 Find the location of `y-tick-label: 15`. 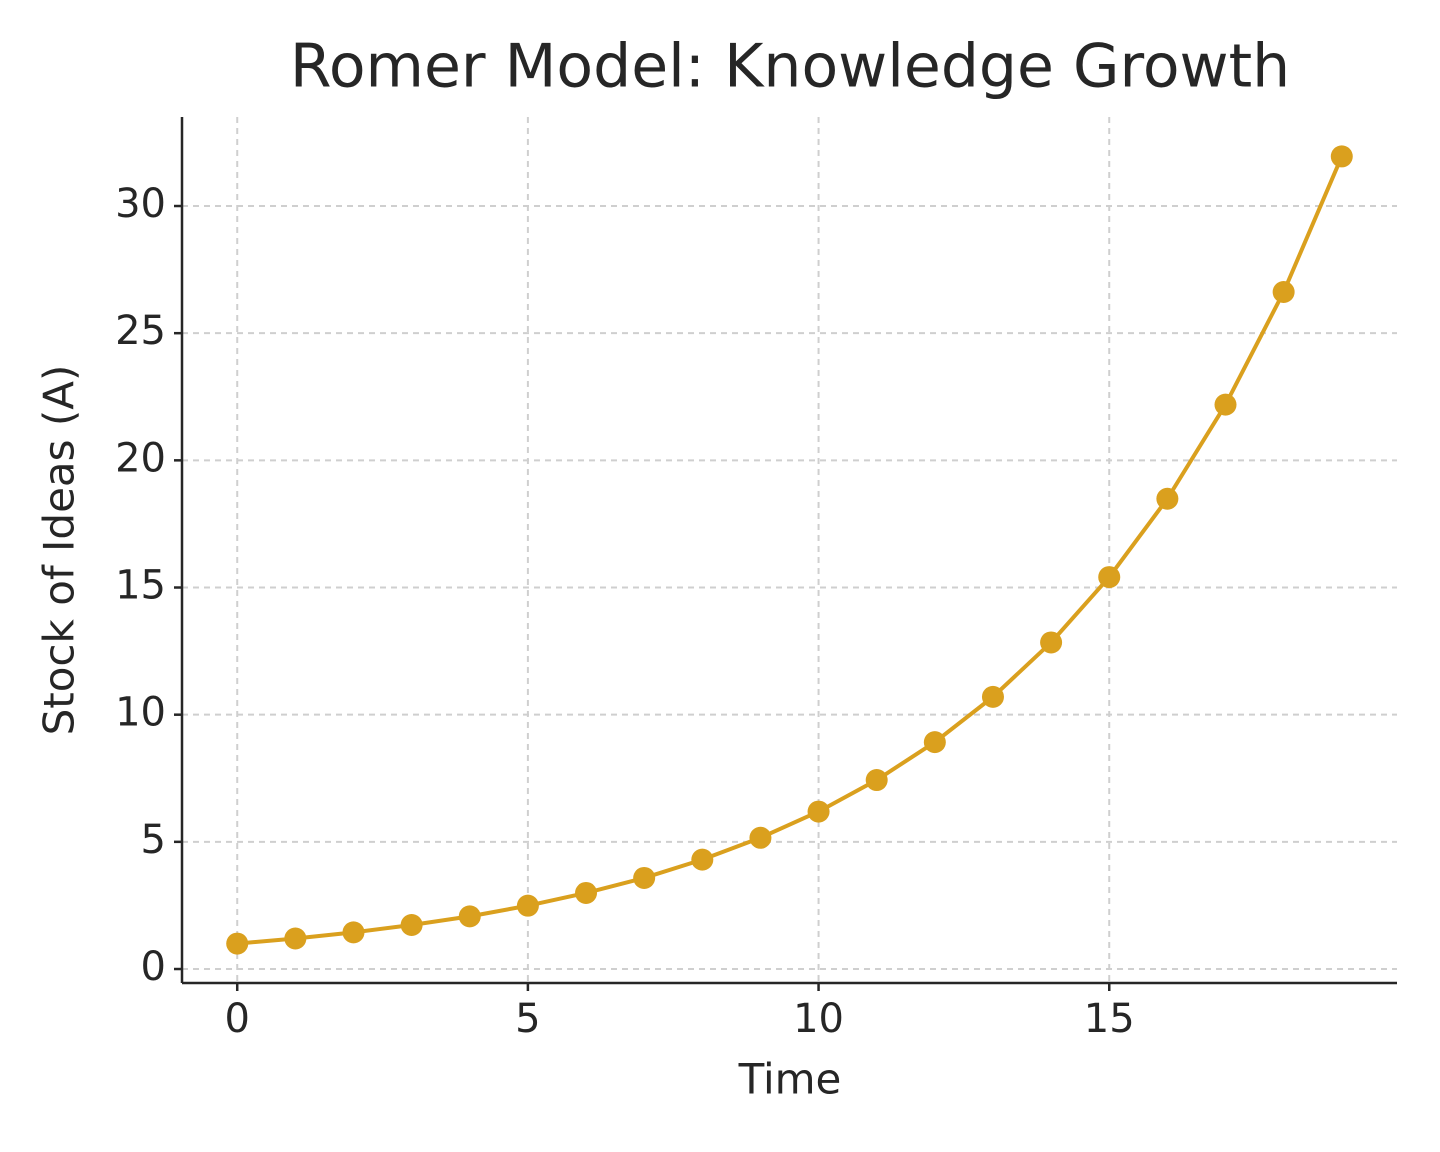

y-tick-label: 15 is located at coordinates (140, 586).